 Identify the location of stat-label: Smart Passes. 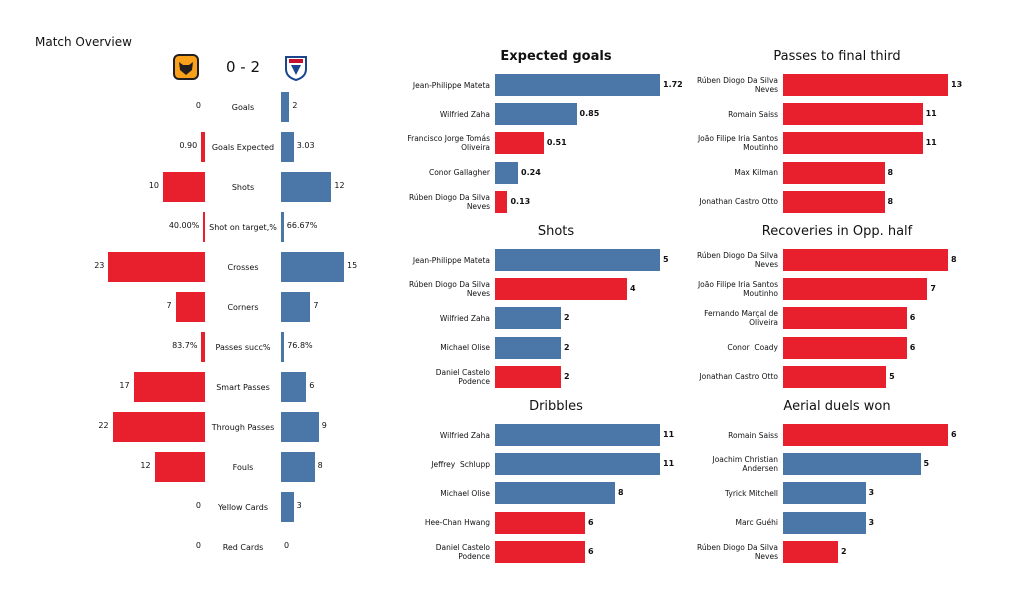
(243, 387).